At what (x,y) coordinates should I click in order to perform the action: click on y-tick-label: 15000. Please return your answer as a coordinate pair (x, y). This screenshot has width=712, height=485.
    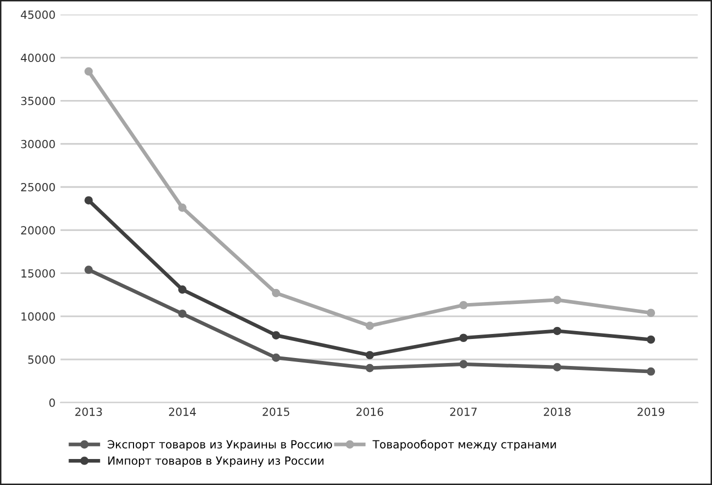
    Looking at the image, I should click on (38, 273).